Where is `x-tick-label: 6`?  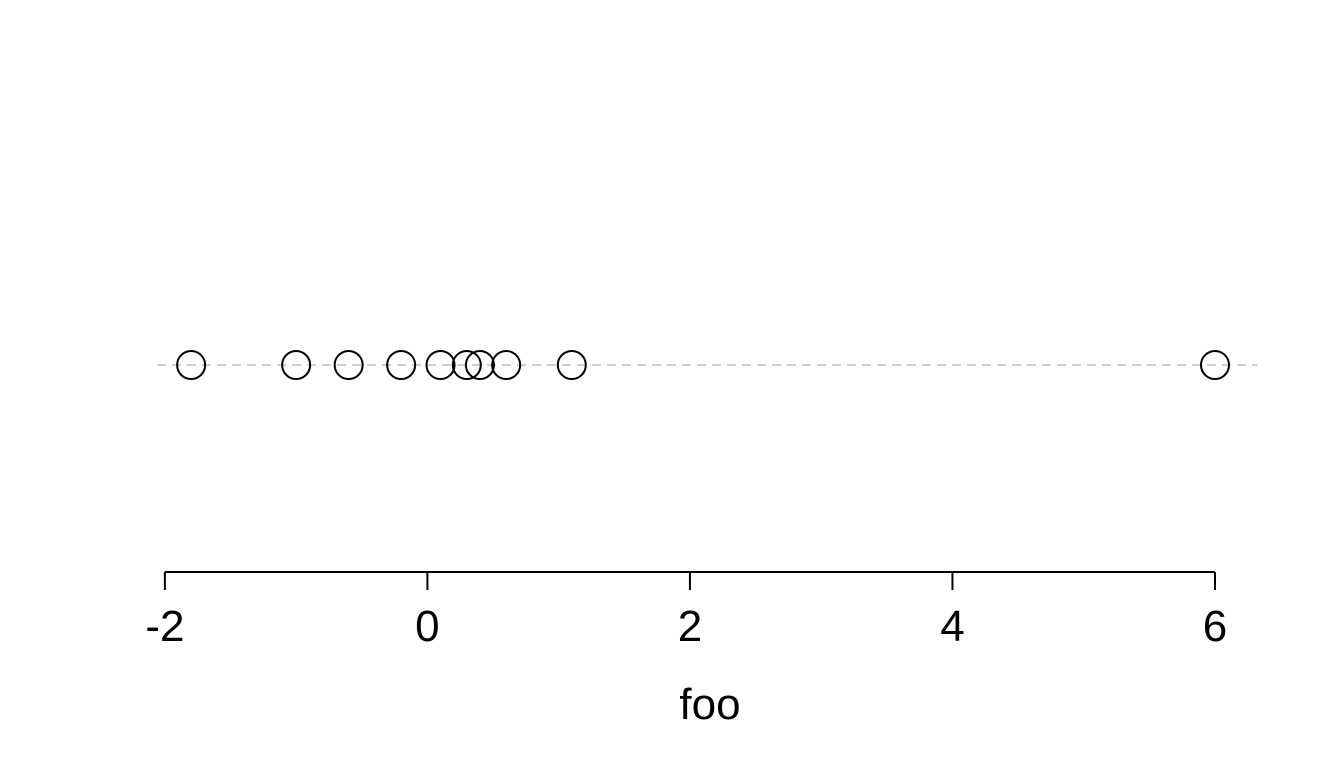 x-tick-label: 6 is located at coordinates (1215, 626).